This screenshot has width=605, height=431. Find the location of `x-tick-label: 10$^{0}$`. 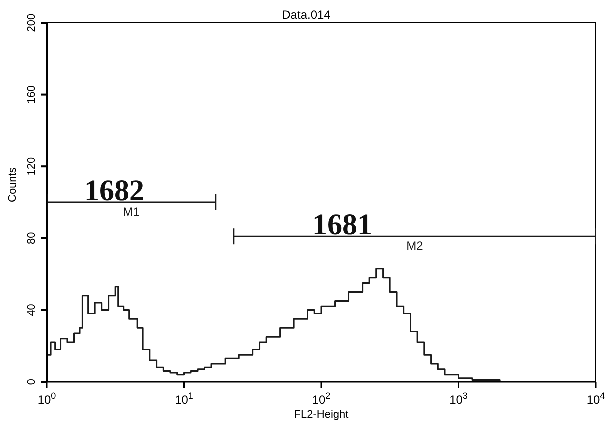

x-tick-label: 10$^{0}$ is located at coordinates (47, 399).